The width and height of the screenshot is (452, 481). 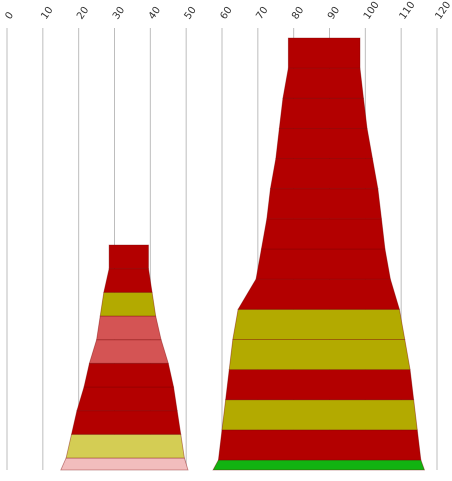 What do you see at coordinates (83, 13) in the screenshot?
I see `x-tick-label-20: 20` at bounding box center [83, 13].